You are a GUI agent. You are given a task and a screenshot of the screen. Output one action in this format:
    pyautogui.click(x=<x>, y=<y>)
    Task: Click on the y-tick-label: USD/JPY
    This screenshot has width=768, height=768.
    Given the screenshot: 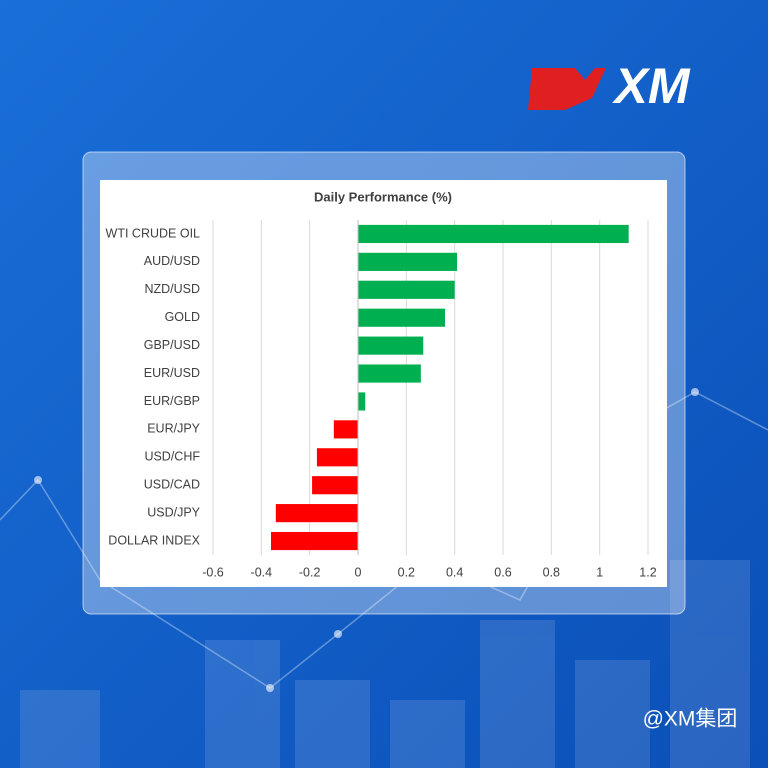 What is the action you would take?
    pyautogui.click(x=173, y=512)
    